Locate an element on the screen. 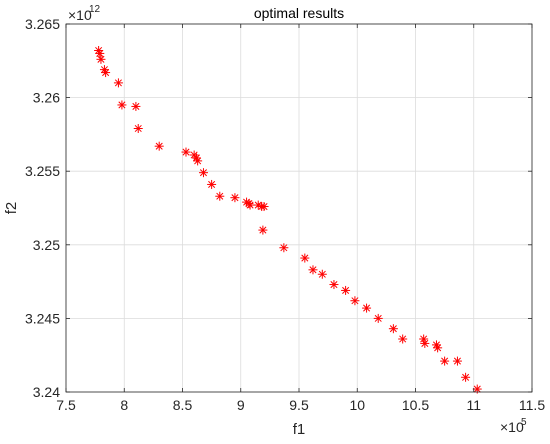 The width and height of the screenshot is (550, 444). chart-title: optimal results is located at coordinates (299, 13).